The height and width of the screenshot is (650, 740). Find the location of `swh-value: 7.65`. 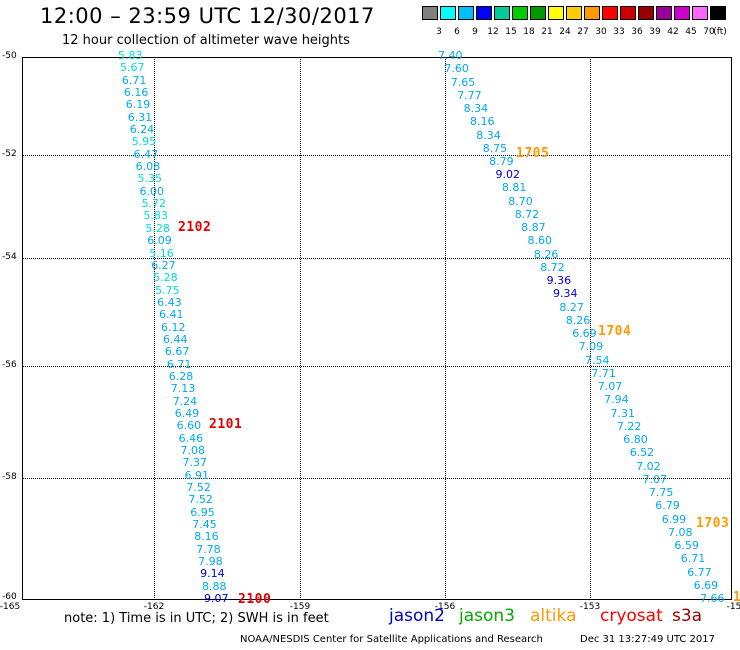

swh-value: 7.65 is located at coordinates (463, 82).